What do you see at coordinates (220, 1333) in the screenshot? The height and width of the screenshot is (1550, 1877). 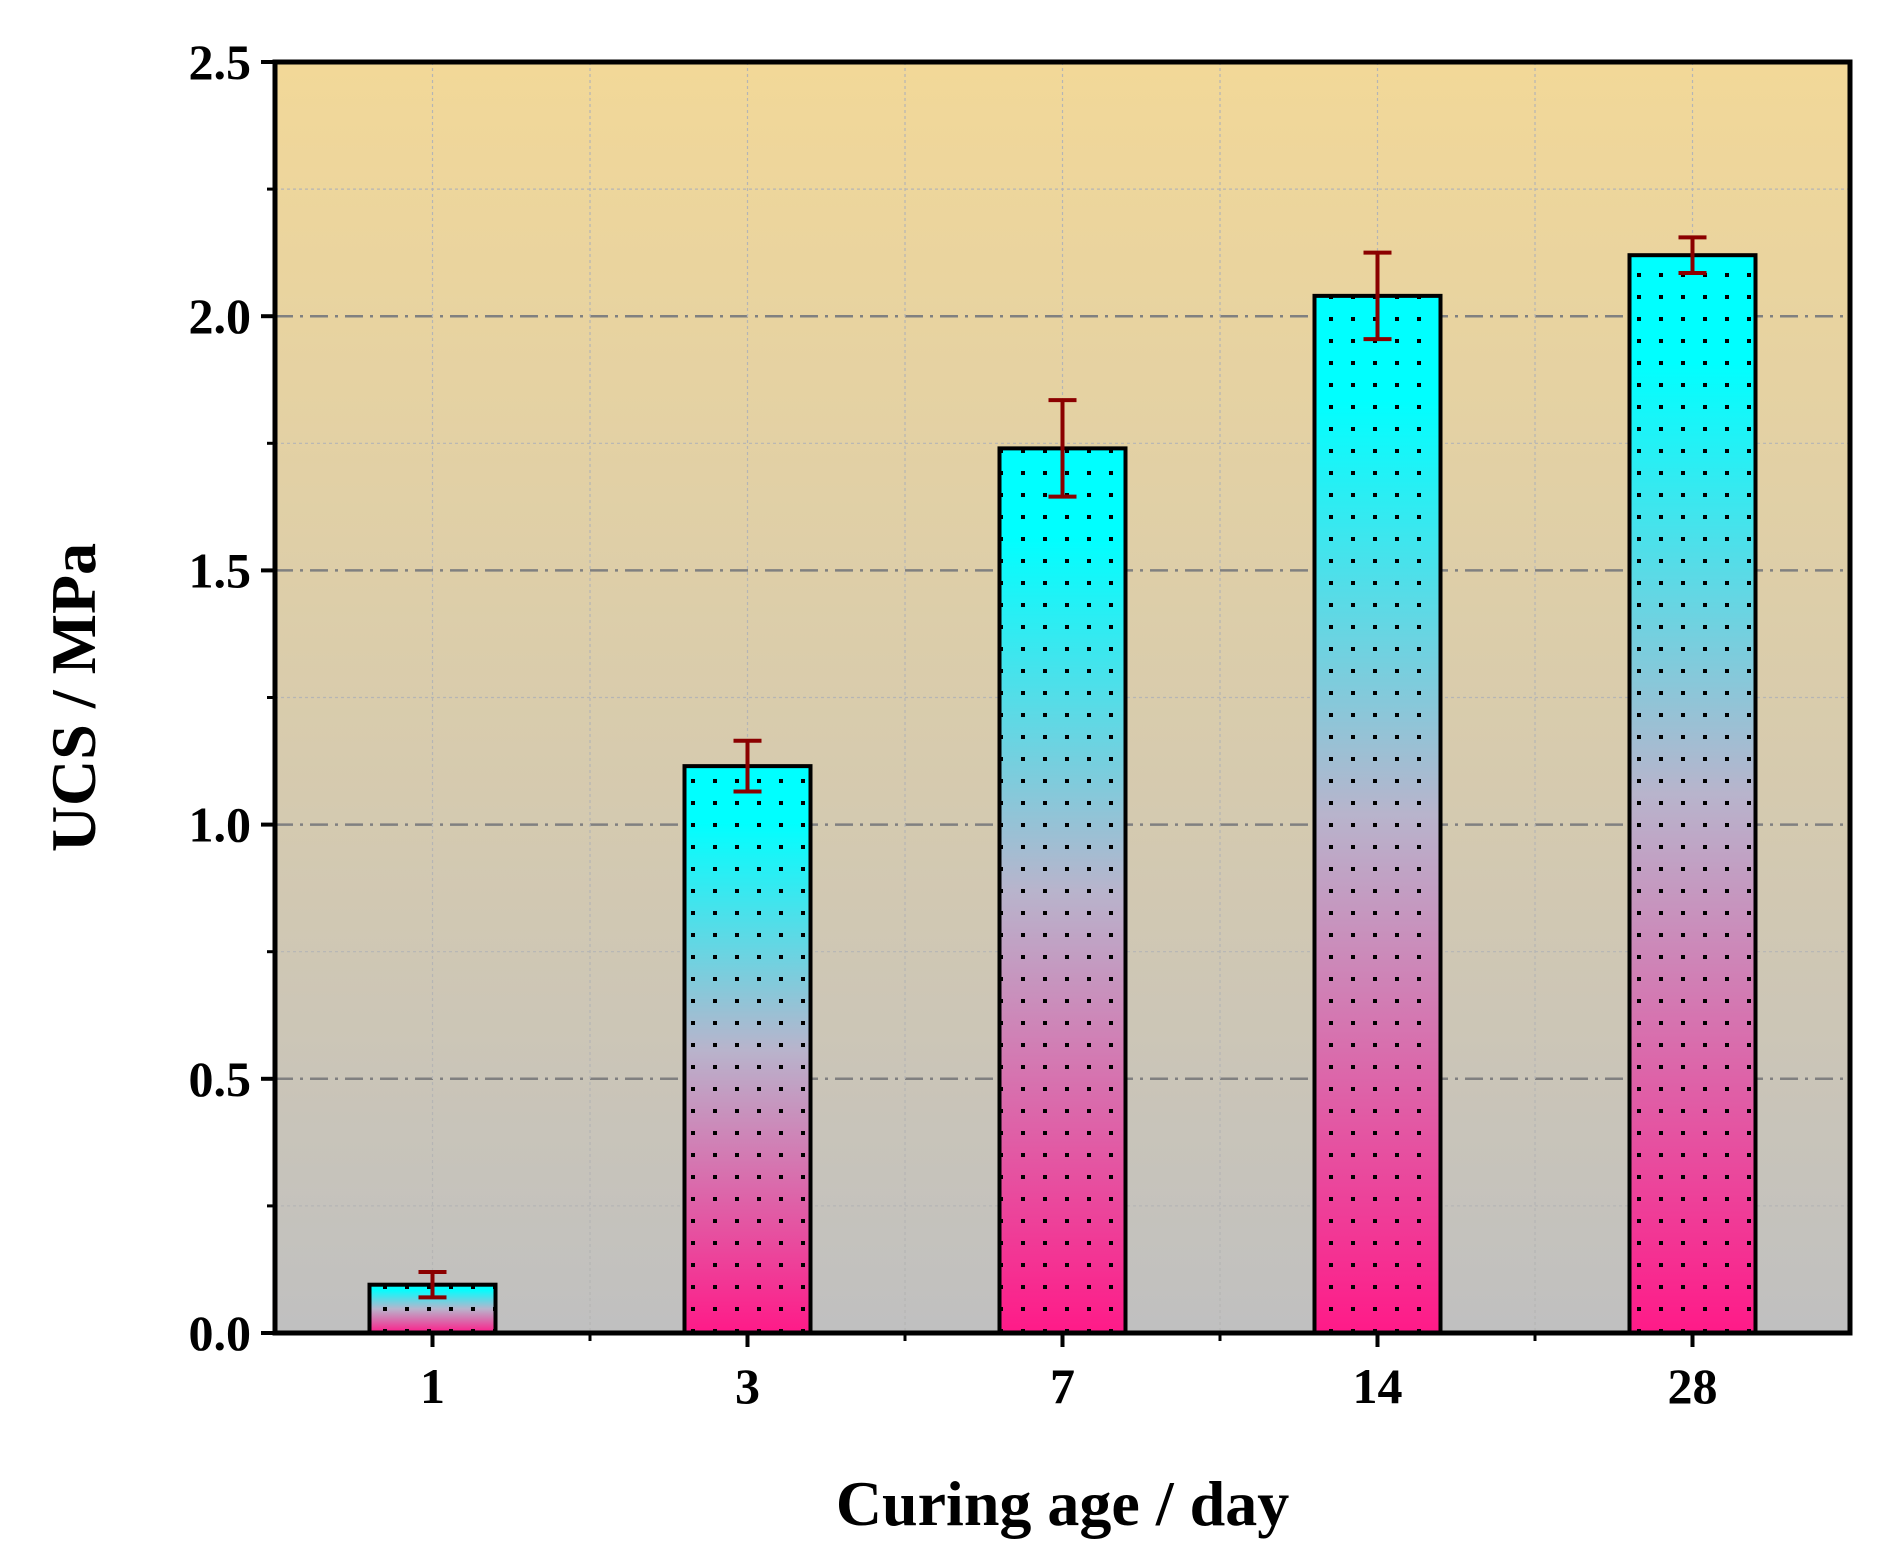 I see `y-tick-label: 0.0` at bounding box center [220, 1333].